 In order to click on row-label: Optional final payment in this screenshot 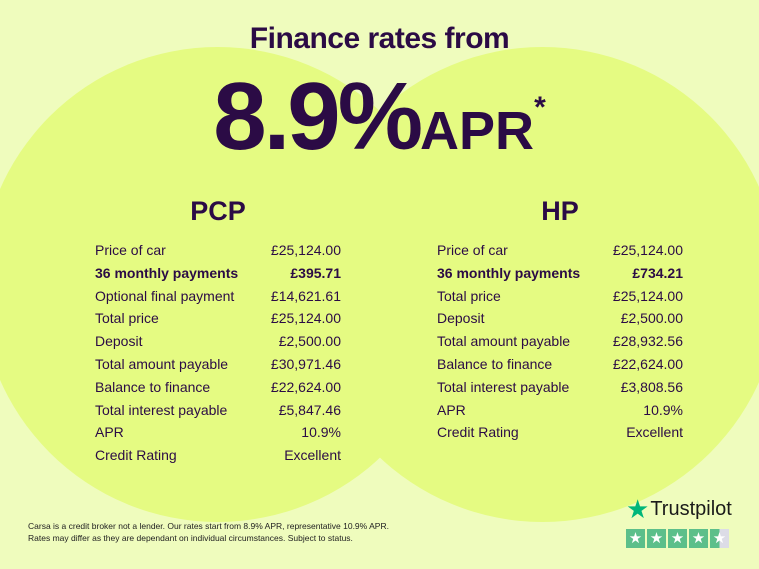, I will do `click(165, 295)`.